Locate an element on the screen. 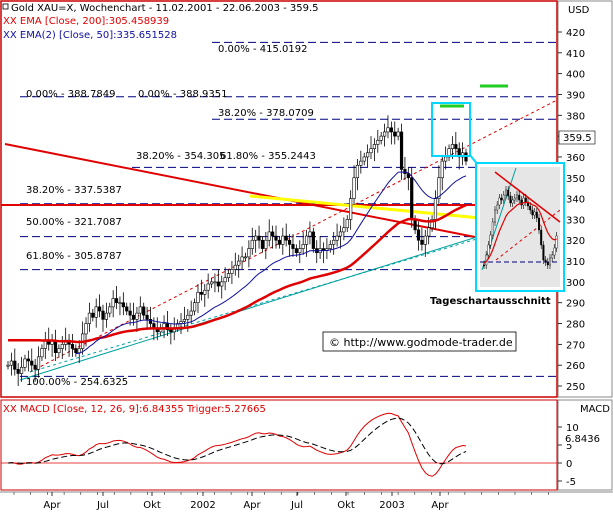  macd-tick-label: -5 is located at coordinates (571, 482).